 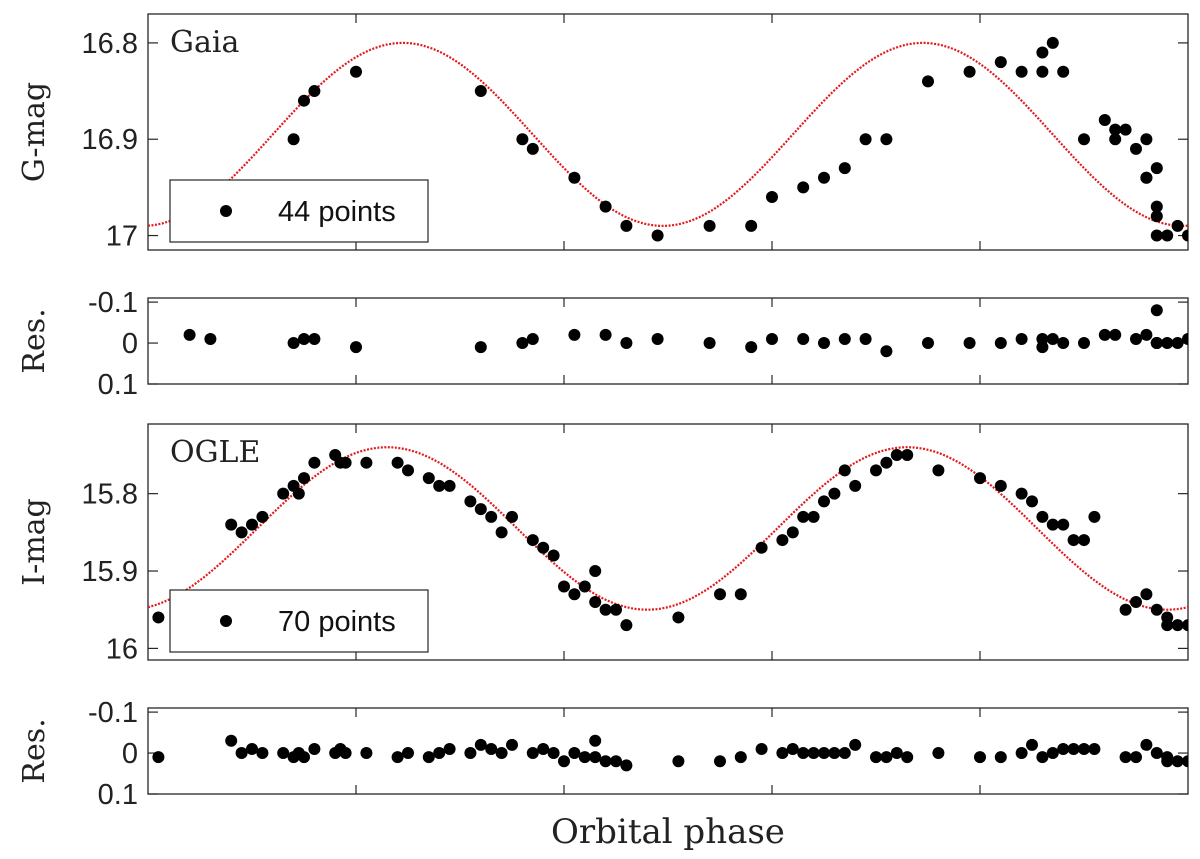 I want to click on legend-marker, so click(x=226, y=211).